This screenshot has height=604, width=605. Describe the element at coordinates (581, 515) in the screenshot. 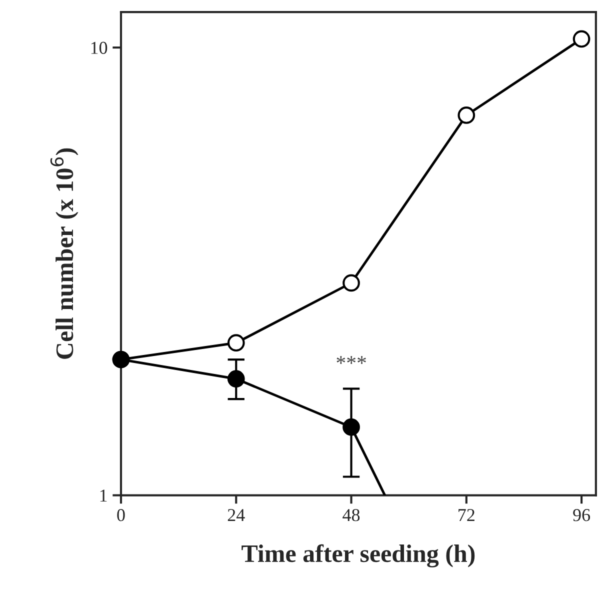

I see `x-tick-label: 96` at that location.